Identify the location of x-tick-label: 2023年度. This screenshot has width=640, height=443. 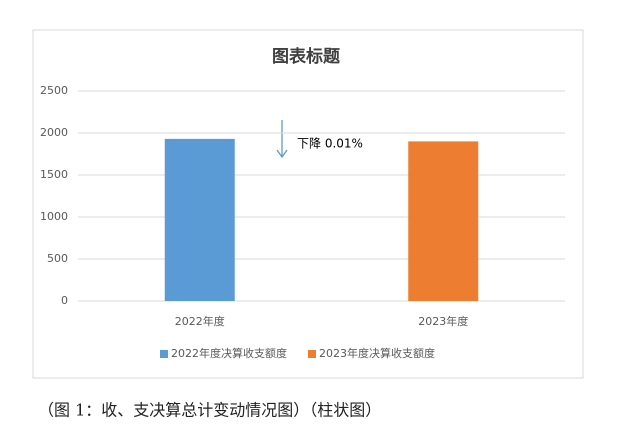
(443, 321).